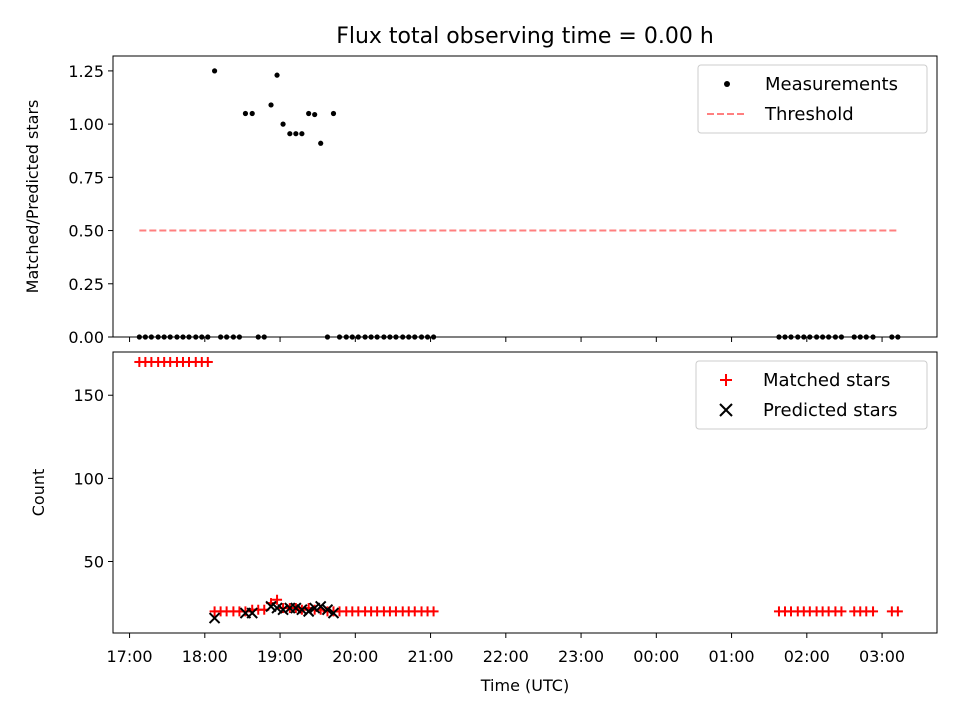 This screenshot has height=724, width=960. I want to click on legend-matched-label: Matched stars, so click(826, 380).